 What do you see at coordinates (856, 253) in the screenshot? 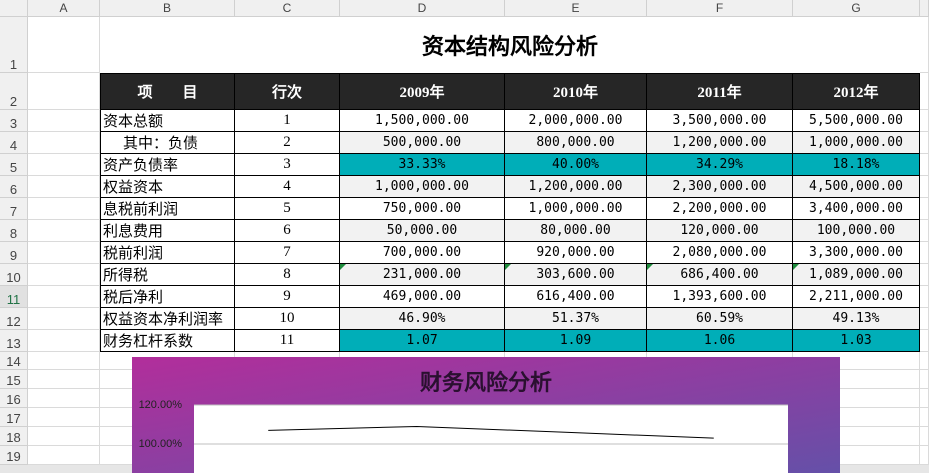
I see `table-cell: 3,300,000.00` at bounding box center [856, 253].